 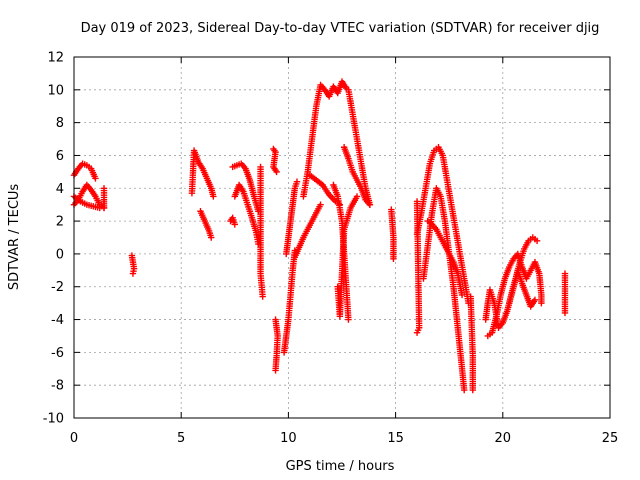 What do you see at coordinates (340, 466) in the screenshot?
I see `x-axis-label: GPS time / hours` at bounding box center [340, 466].